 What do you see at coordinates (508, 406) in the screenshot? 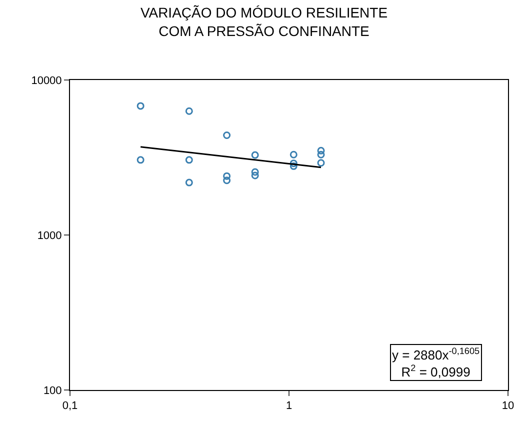
I see `x-tick-label: 10` at bounding box center [508, 406].